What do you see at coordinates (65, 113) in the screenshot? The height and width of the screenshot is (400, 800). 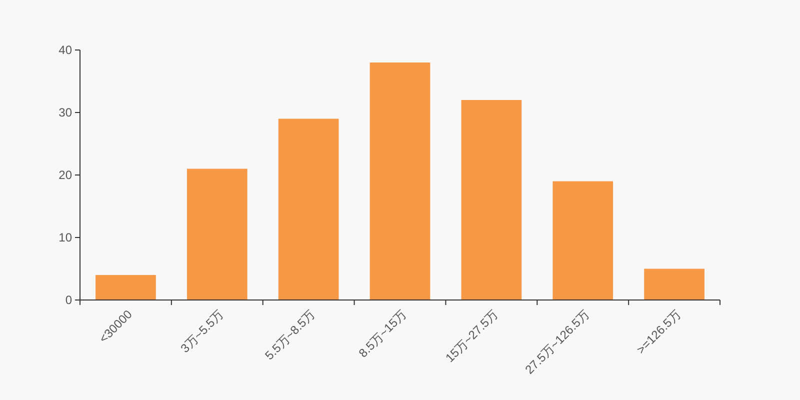 I see `y-tick-label: 30` at bounding box center [65, 113].